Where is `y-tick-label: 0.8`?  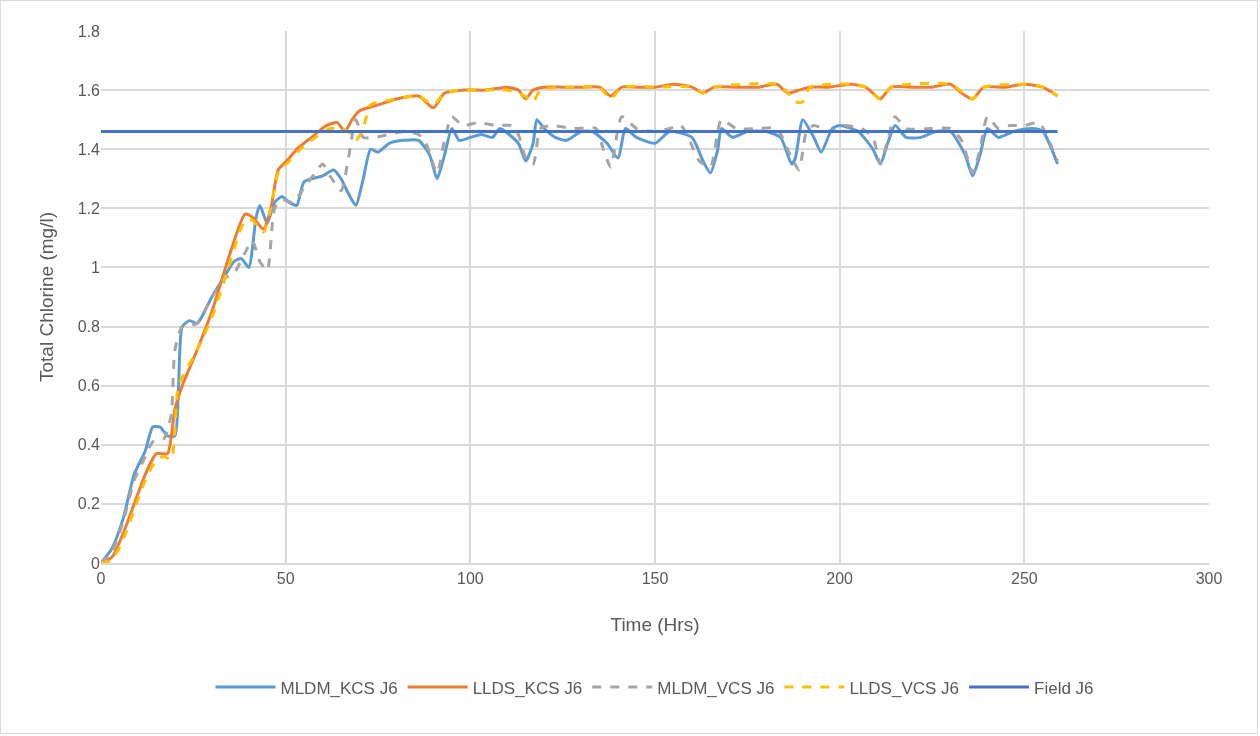 y-tick-label: 0.8 is located at coordinates (89, 327).